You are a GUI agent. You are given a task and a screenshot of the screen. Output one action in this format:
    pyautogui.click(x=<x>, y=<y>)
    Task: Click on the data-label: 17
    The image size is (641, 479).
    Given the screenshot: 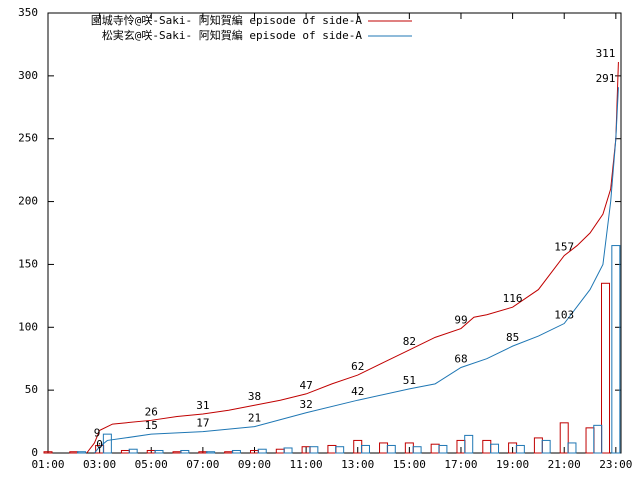 What is the action you would take?
    pyautogui.click(x=202, y=423)
    